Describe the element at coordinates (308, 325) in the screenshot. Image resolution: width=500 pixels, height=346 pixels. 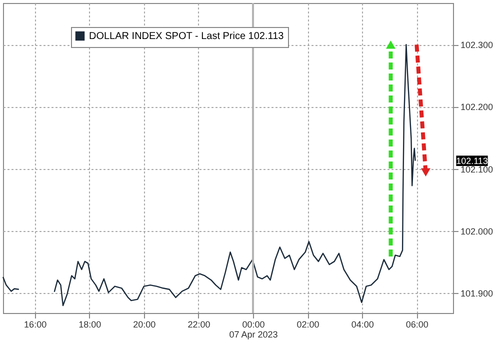
I see `x-tick-label: 02:00` at that location.